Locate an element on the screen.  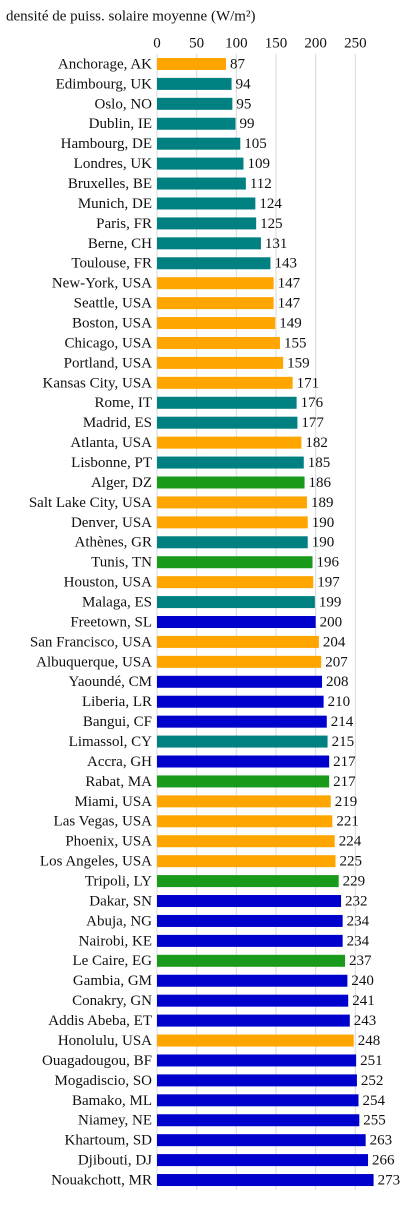
y-tick-label: Chicago, USA is located at coordinates (109, 343).